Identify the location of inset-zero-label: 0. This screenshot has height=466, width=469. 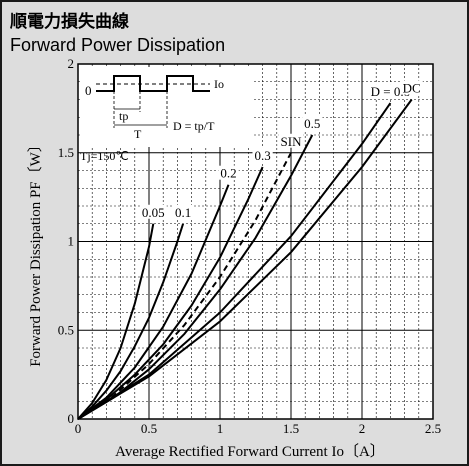
(88, 90).